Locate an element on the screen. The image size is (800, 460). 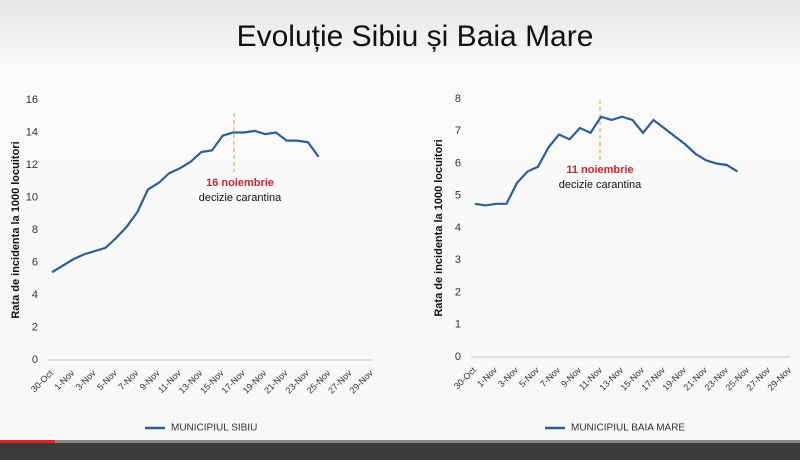
y-tick-label: 10 is located at coordinates (32, 197).